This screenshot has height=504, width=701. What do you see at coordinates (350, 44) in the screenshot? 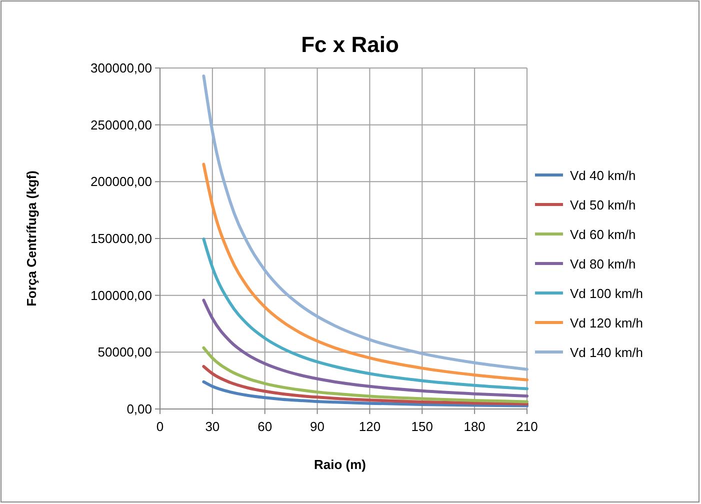
I see `chart-title: Fc x Raio` at bounding box center [350, 44].